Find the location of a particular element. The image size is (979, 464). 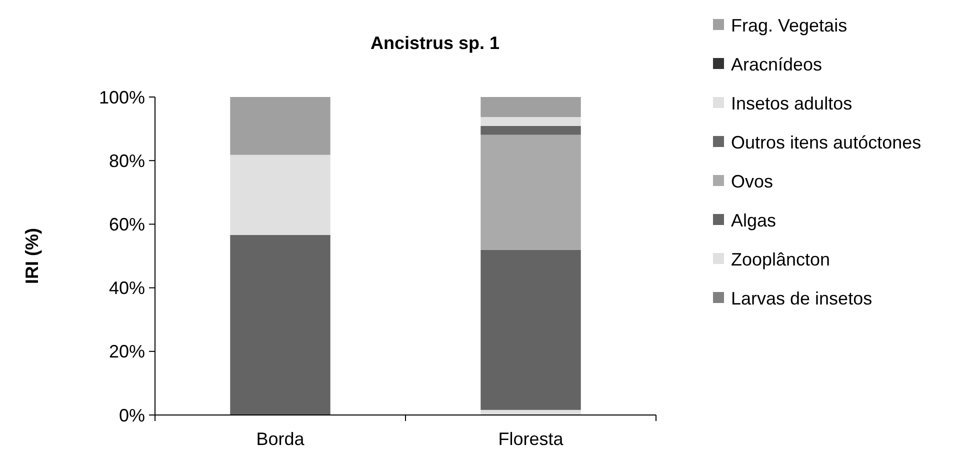

legend-label: Algas is located at coordinates (753, 220).